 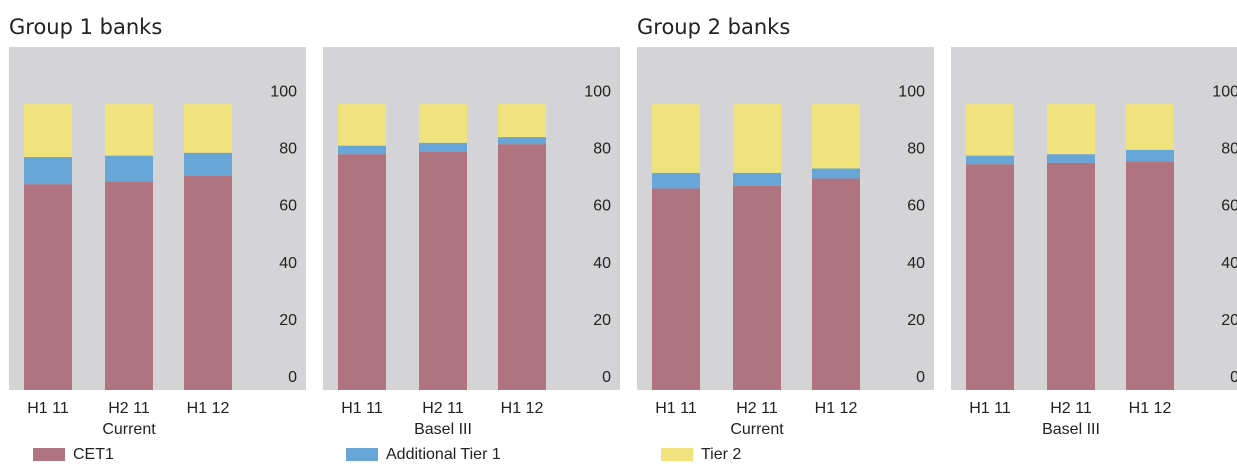 What do you see at coordinates (93, 454) in the screenshot?
I see `legend-label: CET1` at bounding box center [93, 454].